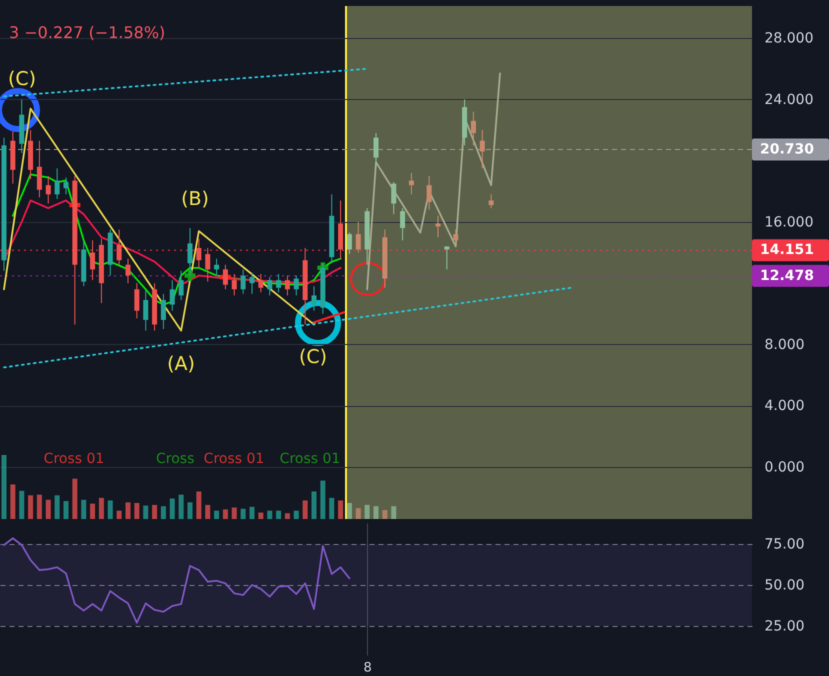  Describe the element at coordinates (784, 626) in the screenshot. I see `y-tick-label: 25.00` at that location.